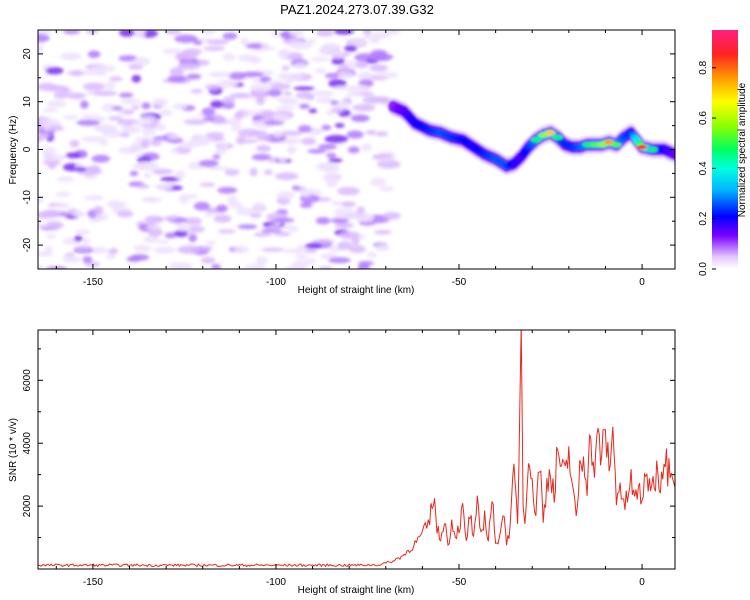 The image size is (750, 600). I want to click on x-tick-label: -150, so click(93, 282).